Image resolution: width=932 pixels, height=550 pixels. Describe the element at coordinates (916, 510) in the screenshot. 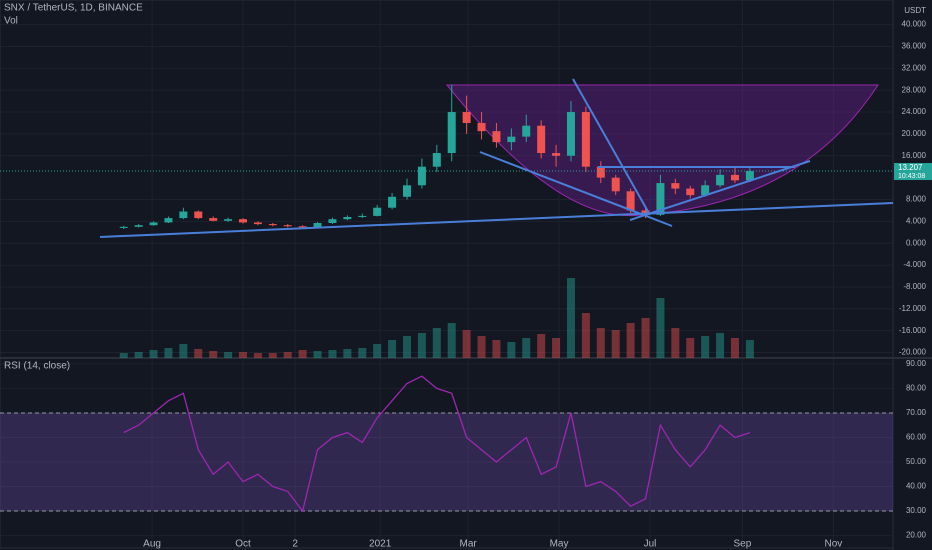

I see `y-tick-label: 30.00` at that location.